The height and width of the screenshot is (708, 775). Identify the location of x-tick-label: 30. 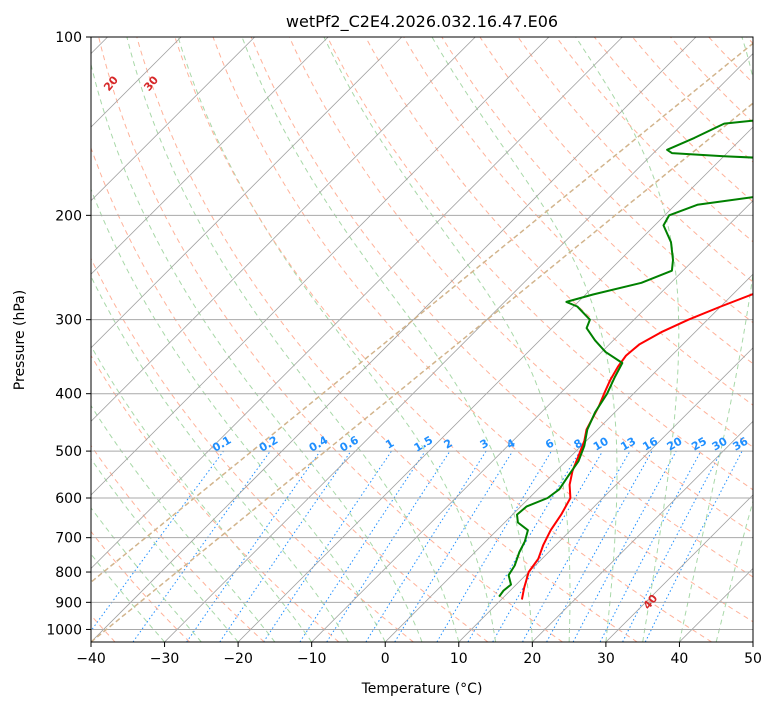
(606, 659).